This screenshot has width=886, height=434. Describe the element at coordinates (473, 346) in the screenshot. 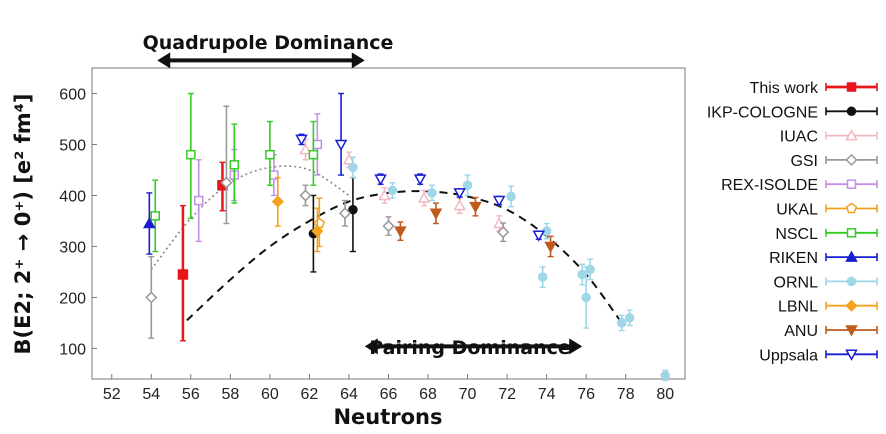

I see `pairing-arrow` at that location.